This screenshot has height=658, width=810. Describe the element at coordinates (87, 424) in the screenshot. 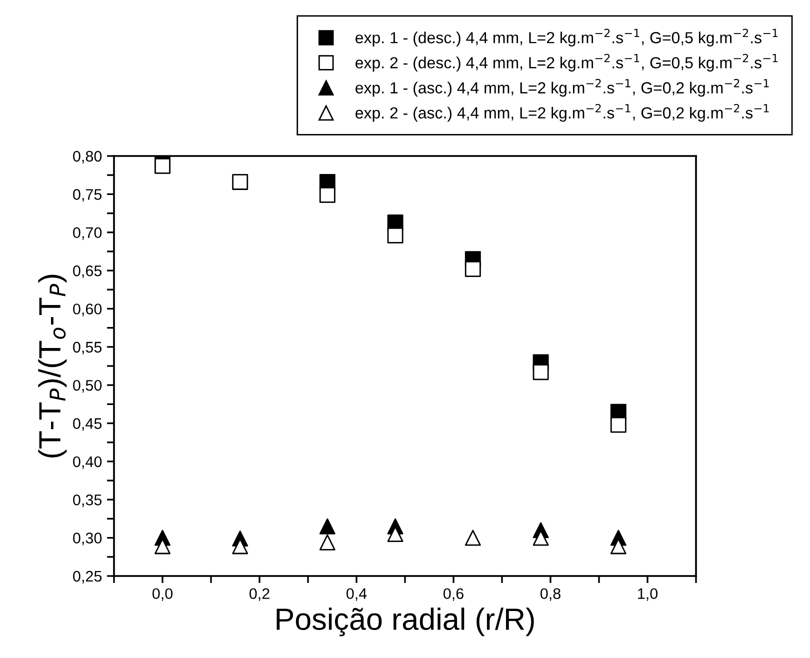

I see `y-tick-label: 0,45` at that location.